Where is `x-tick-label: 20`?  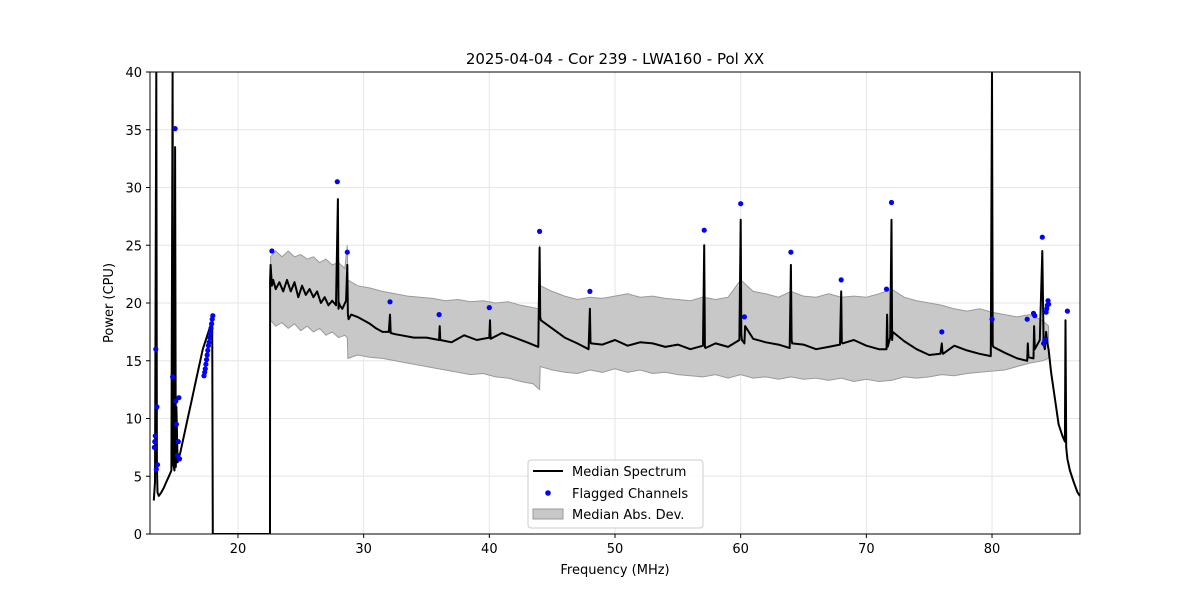
x-tick-label: 20 is located at coordinates (238, 549).